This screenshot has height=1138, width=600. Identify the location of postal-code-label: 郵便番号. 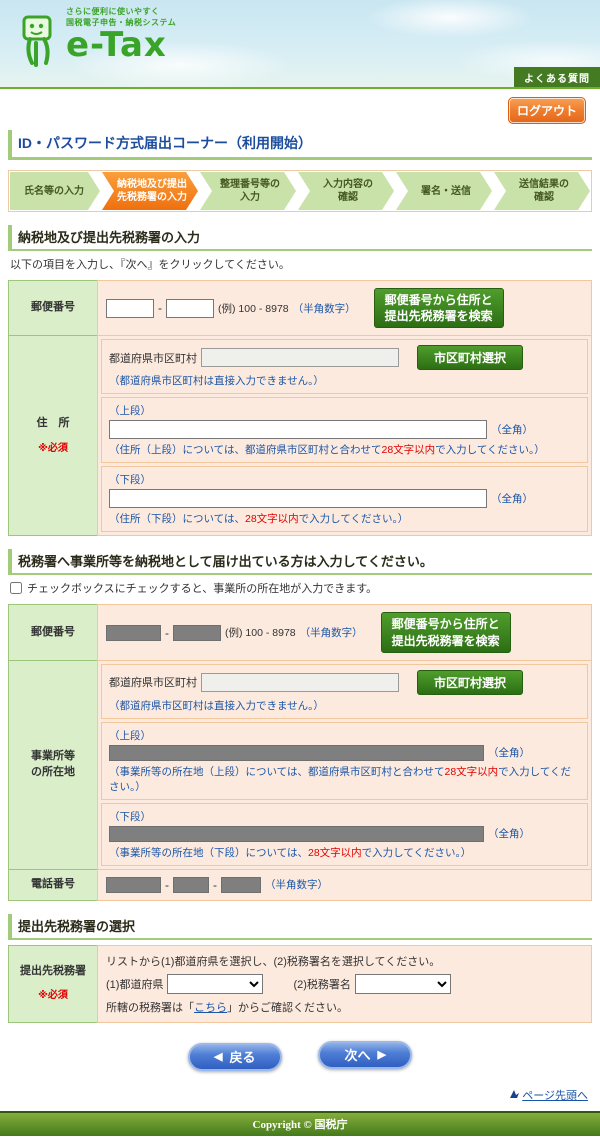
(53, 308).